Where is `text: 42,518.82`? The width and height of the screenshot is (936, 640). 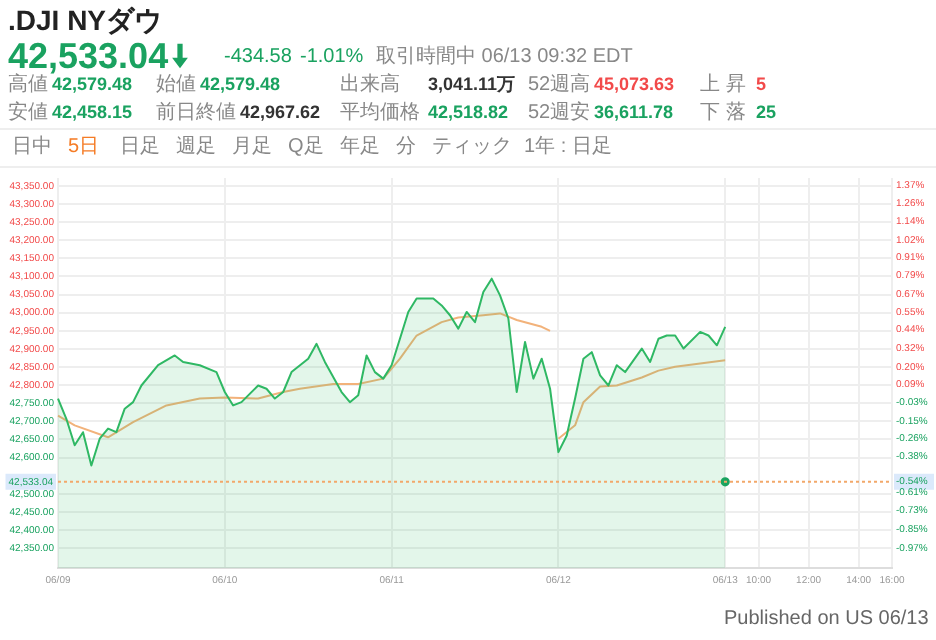 text: 42,518.82 is located at coordinates (468, 112).